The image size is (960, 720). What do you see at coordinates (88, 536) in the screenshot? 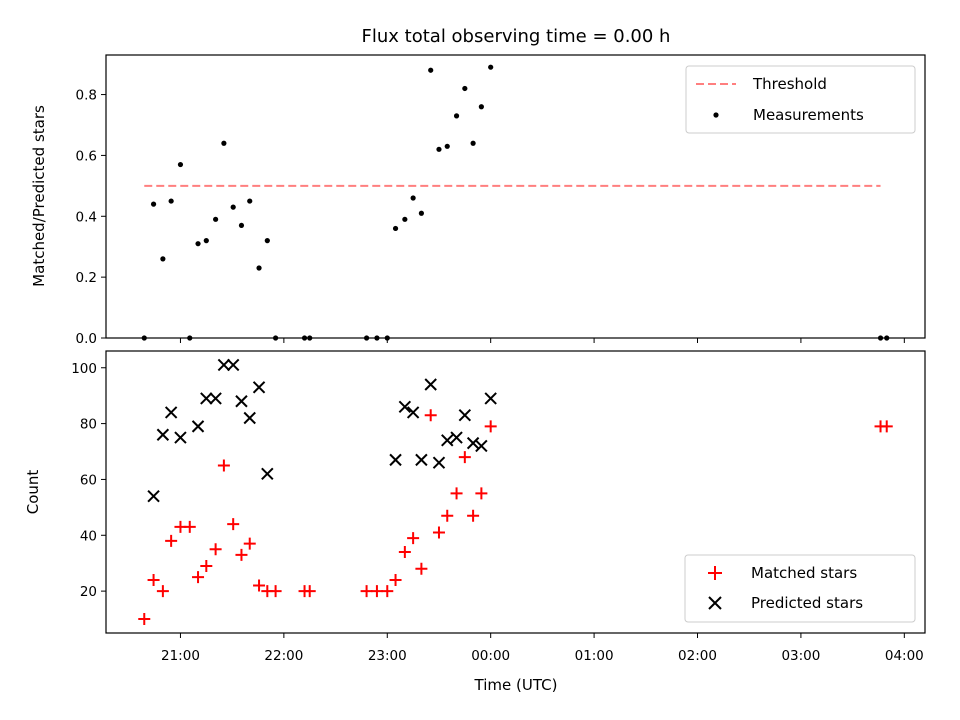
I see `count-y-tick-label: 40` at bounding box center [88, 536].